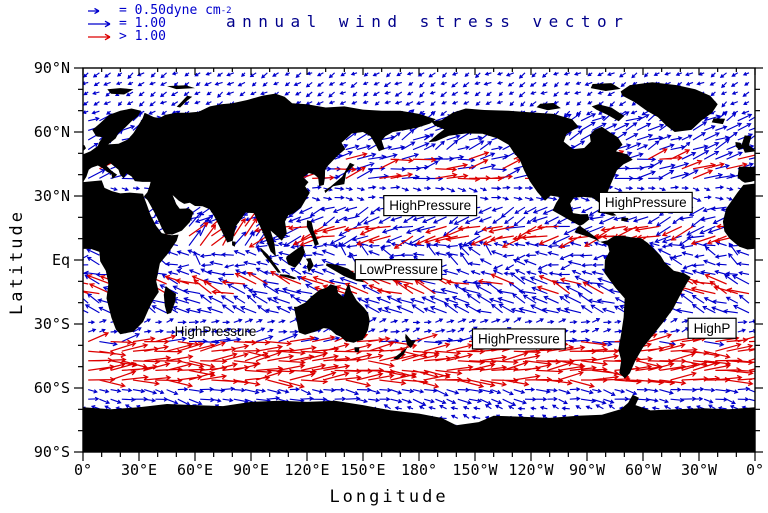 This screenshot has width=768, height=513. What do you see at coordinates (94, 10) in the screenshot?
I see `blue-short-arrow-icon` at bounding box center [94, 10].